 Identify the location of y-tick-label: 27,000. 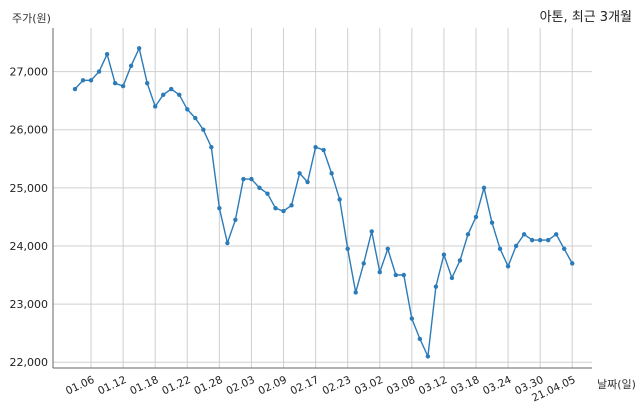
(29, 72).